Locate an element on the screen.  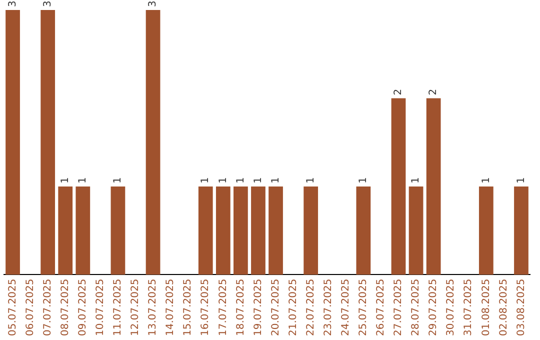
x-tick-label: 21.07.2025 is located at coordinates (293, 307).